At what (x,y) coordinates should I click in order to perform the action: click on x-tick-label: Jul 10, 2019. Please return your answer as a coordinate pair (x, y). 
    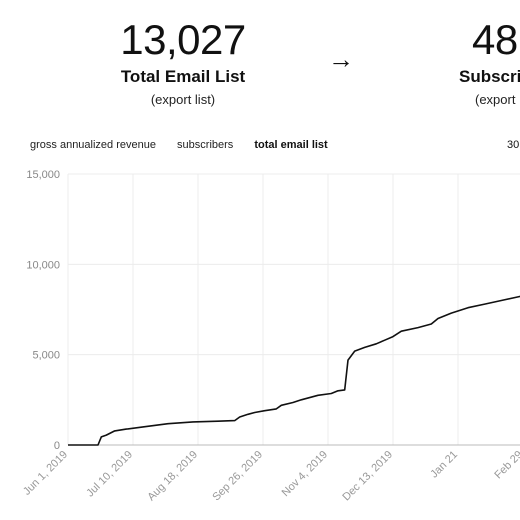
    Looking at the image, I should click on (109, 474).